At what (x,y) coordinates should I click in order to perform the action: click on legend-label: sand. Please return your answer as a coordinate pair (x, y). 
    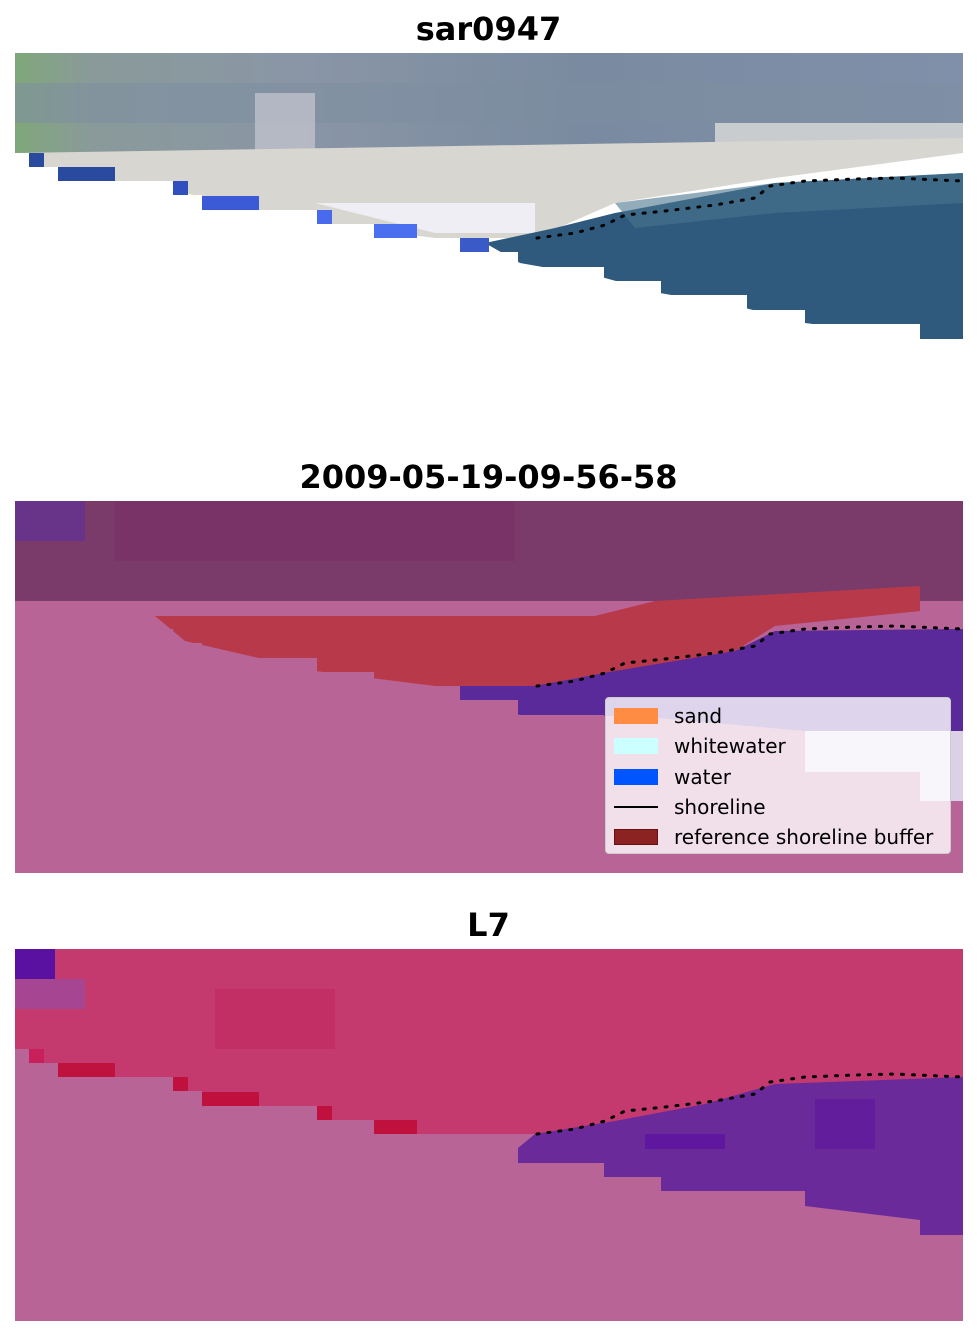
    Looking at the image, I should click on (698, 716).